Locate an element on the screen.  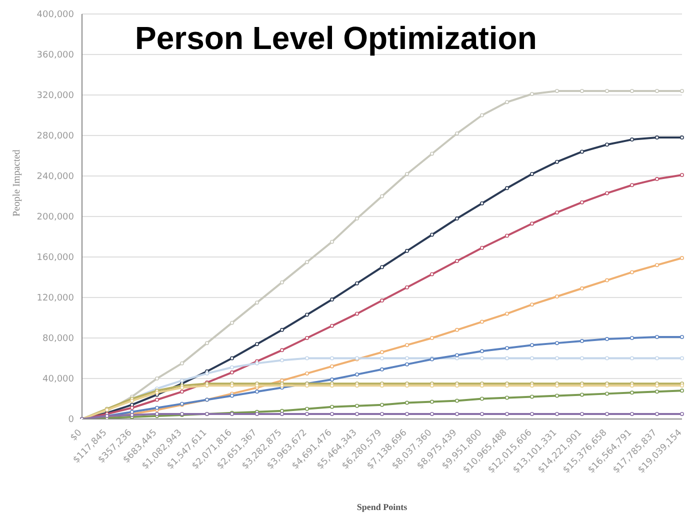
y-tick-label: 160,000 is located at coordinates (55, 258).